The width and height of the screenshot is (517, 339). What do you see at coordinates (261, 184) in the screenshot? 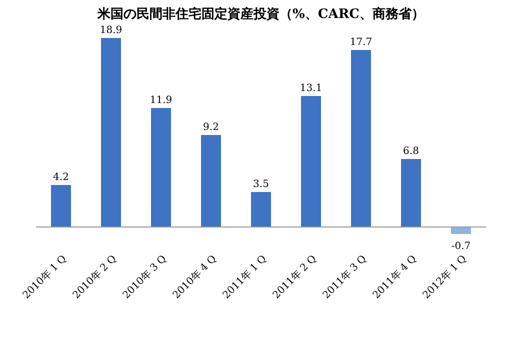
I see `data-label: 3.5` at bounding box center [261, 184].